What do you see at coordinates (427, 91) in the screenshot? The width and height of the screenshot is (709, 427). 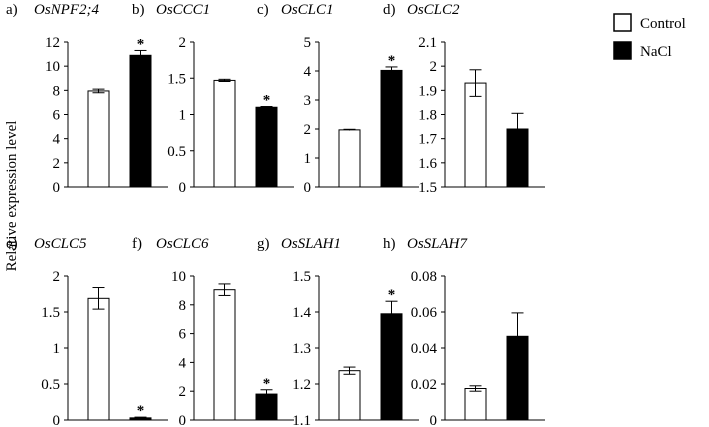 I see `tick-label: 1.9` at bounding box center [427, 91].